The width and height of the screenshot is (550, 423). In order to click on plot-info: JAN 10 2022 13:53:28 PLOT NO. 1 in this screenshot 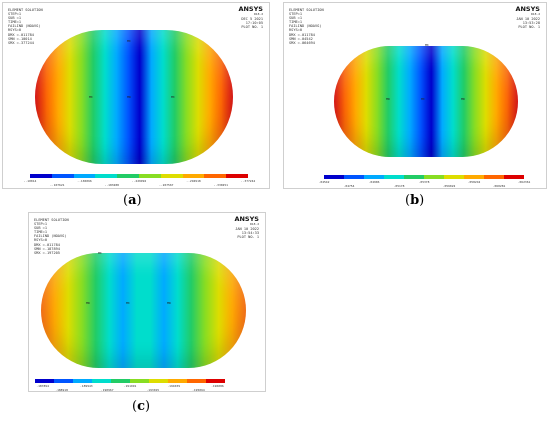, I will do `click(528, 23)`.